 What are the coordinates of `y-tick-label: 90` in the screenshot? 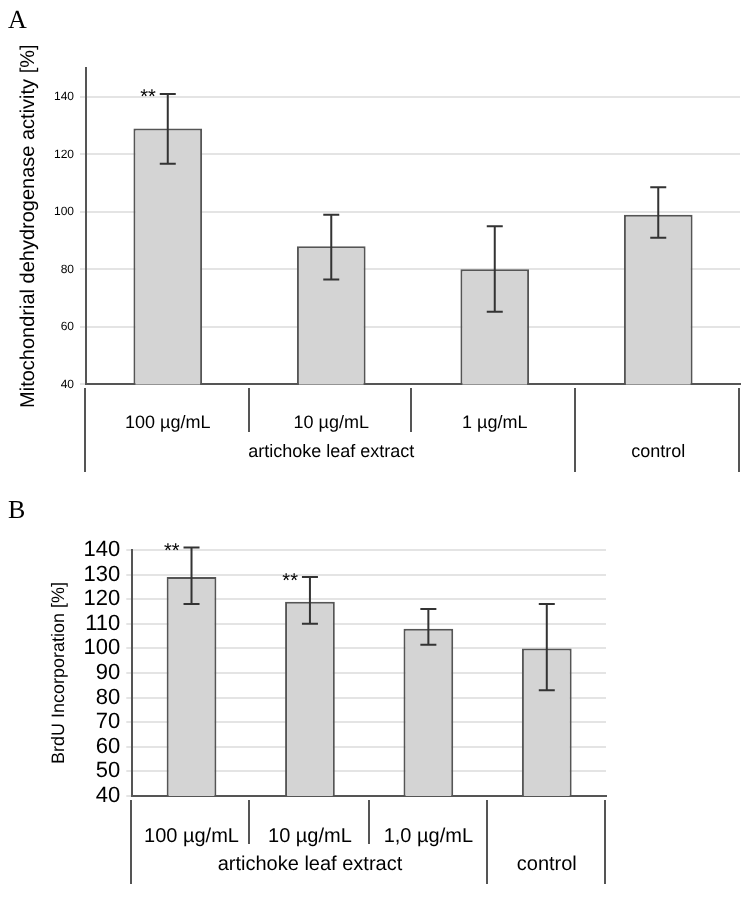 It's located at (108, 673).